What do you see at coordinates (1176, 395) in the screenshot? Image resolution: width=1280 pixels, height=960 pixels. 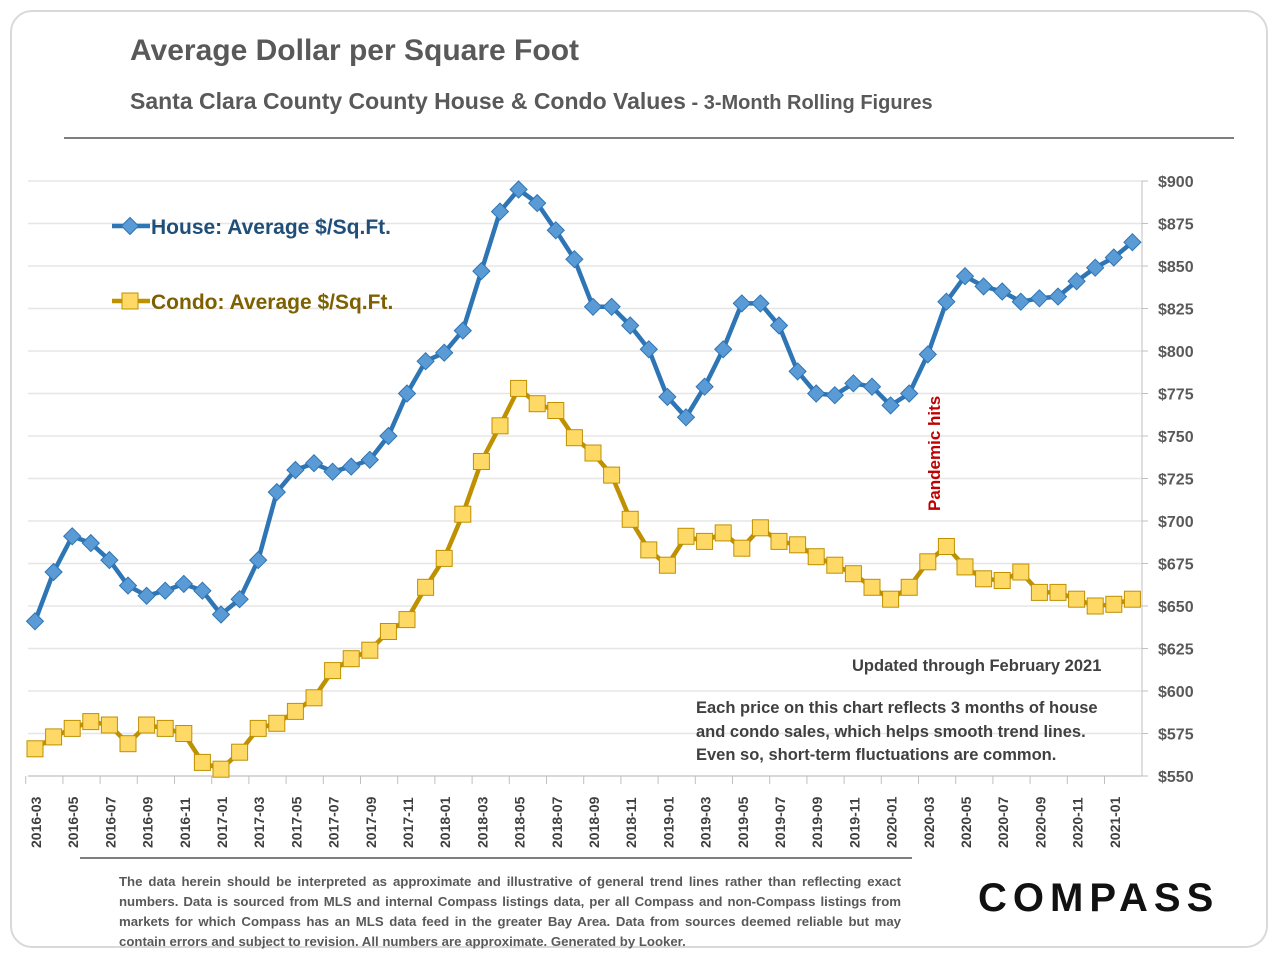 I see `y-tick-label: $775` at bounding box center [1176, 395].